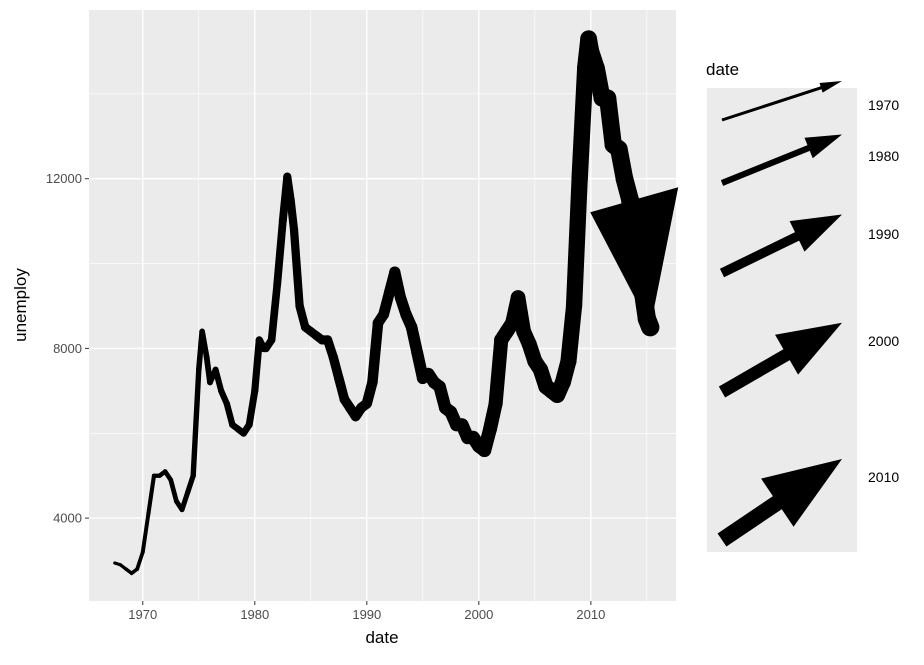 This screenshot has height=665, width=924. Describe the element at coordinates (478, 614) in the screenshot. I see `x-tick-label: 2000` at that location.